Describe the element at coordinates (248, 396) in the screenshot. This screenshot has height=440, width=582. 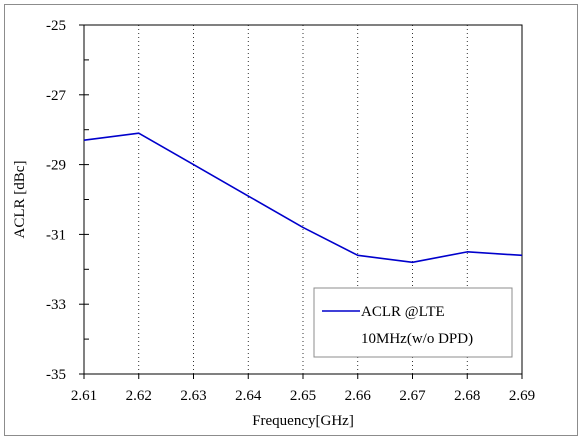
I see `x-tick-label: 2.64` at that location.